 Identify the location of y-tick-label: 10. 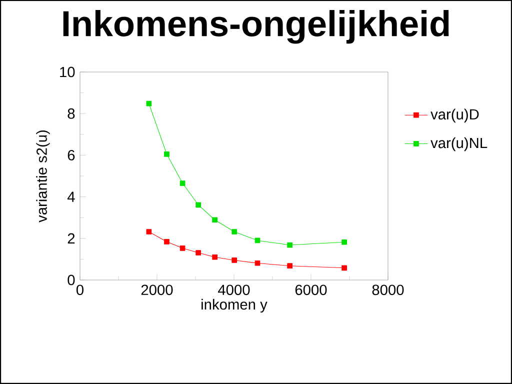
(67, 72).